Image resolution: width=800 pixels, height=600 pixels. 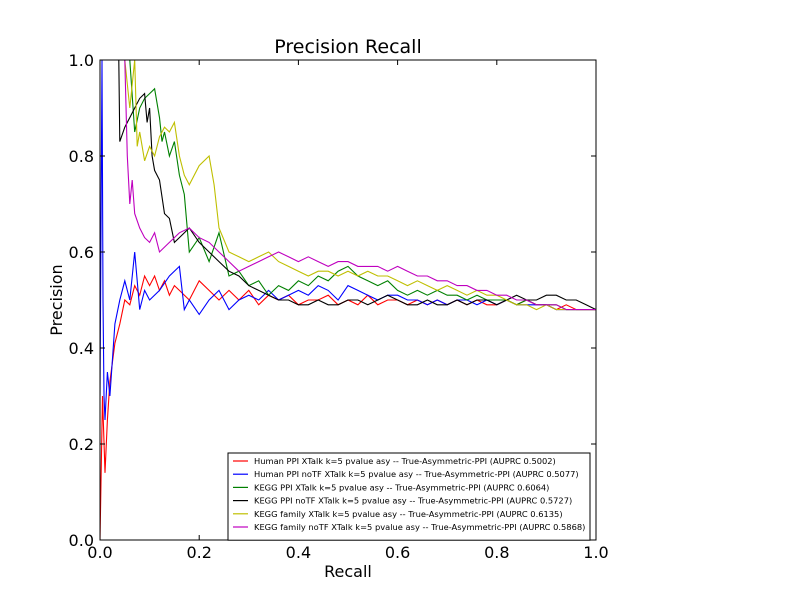 I want to click on x-tick-label: 0.2, so click(x=198, y=552).